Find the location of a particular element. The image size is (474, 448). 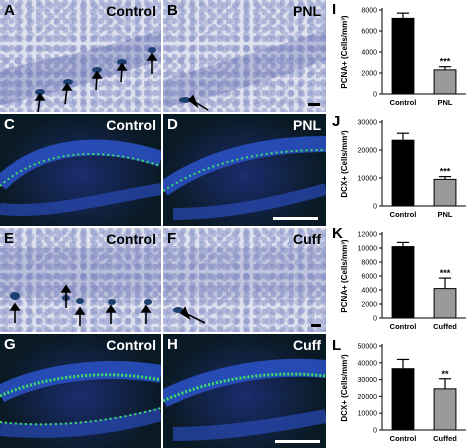

panel-e-pcna-control: E Control is located at coordinates (80, 280).